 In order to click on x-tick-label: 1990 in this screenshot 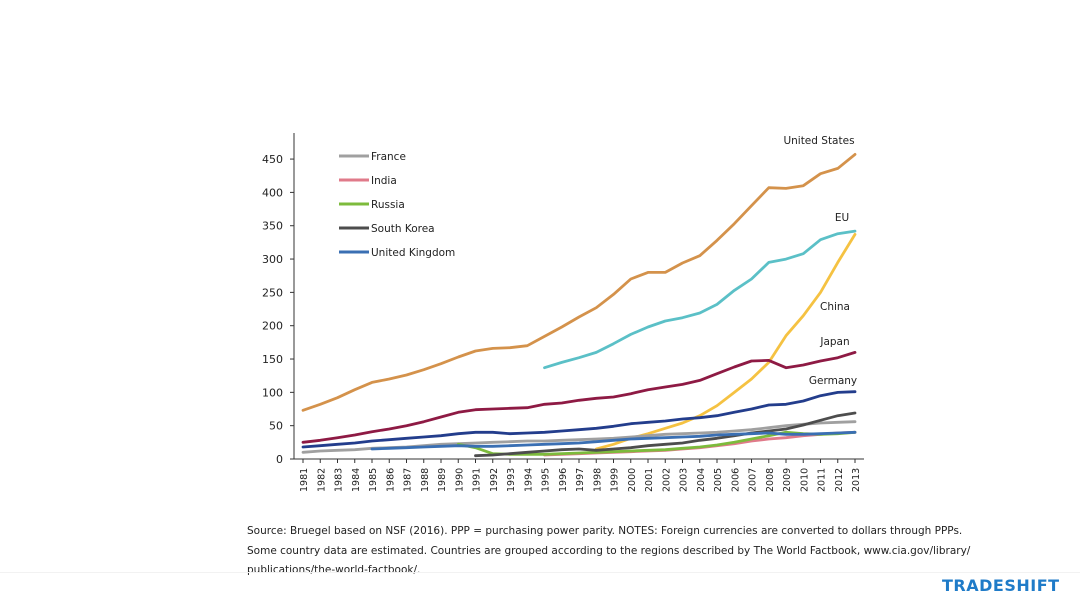, I will do `click(459, 480)`.